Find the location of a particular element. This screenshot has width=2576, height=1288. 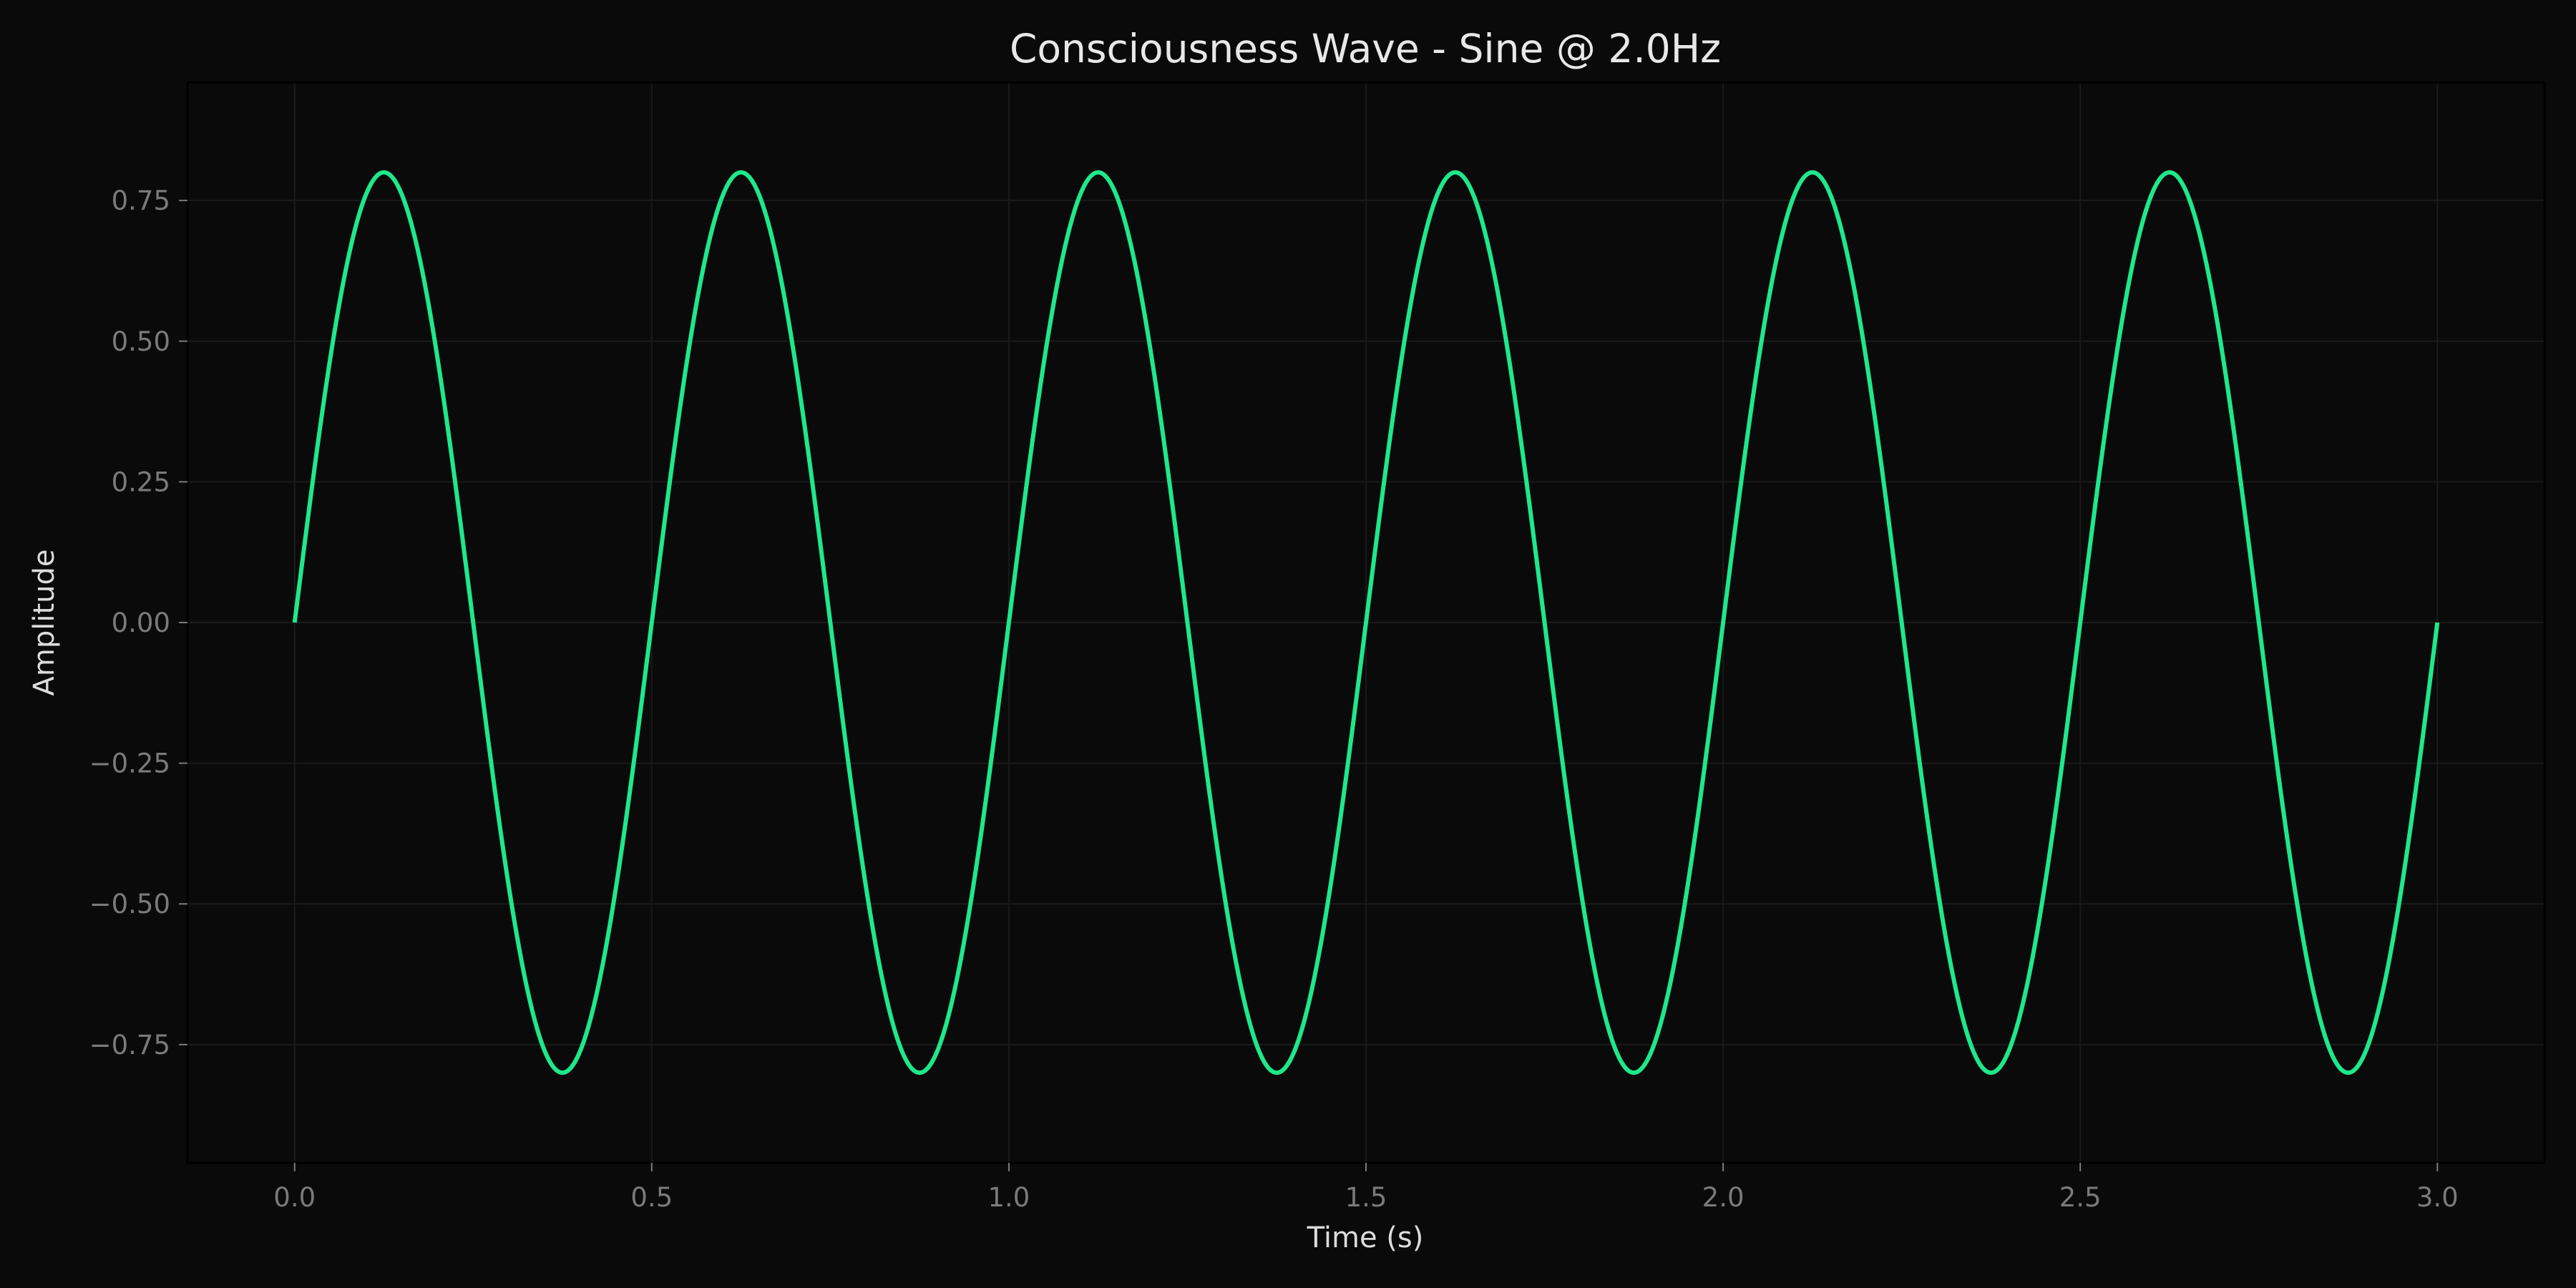

y-tick-label: 0.50 is located at coordinates (141, 341).